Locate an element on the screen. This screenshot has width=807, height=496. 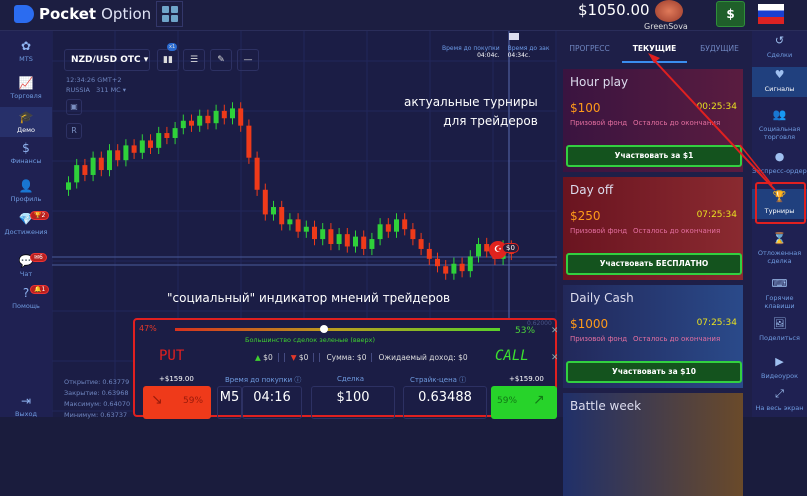
join-tournament-button: Участвовать за $1 is located at coordinates (654, 156).